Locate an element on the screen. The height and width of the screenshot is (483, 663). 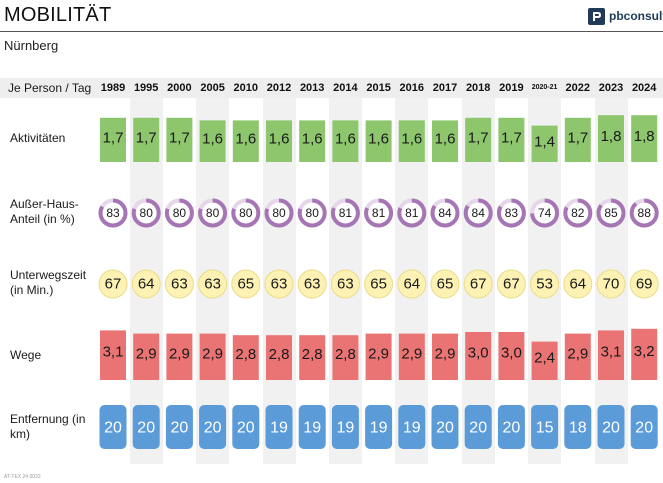
year-header: 2016 is located at coordinates (412, 88).